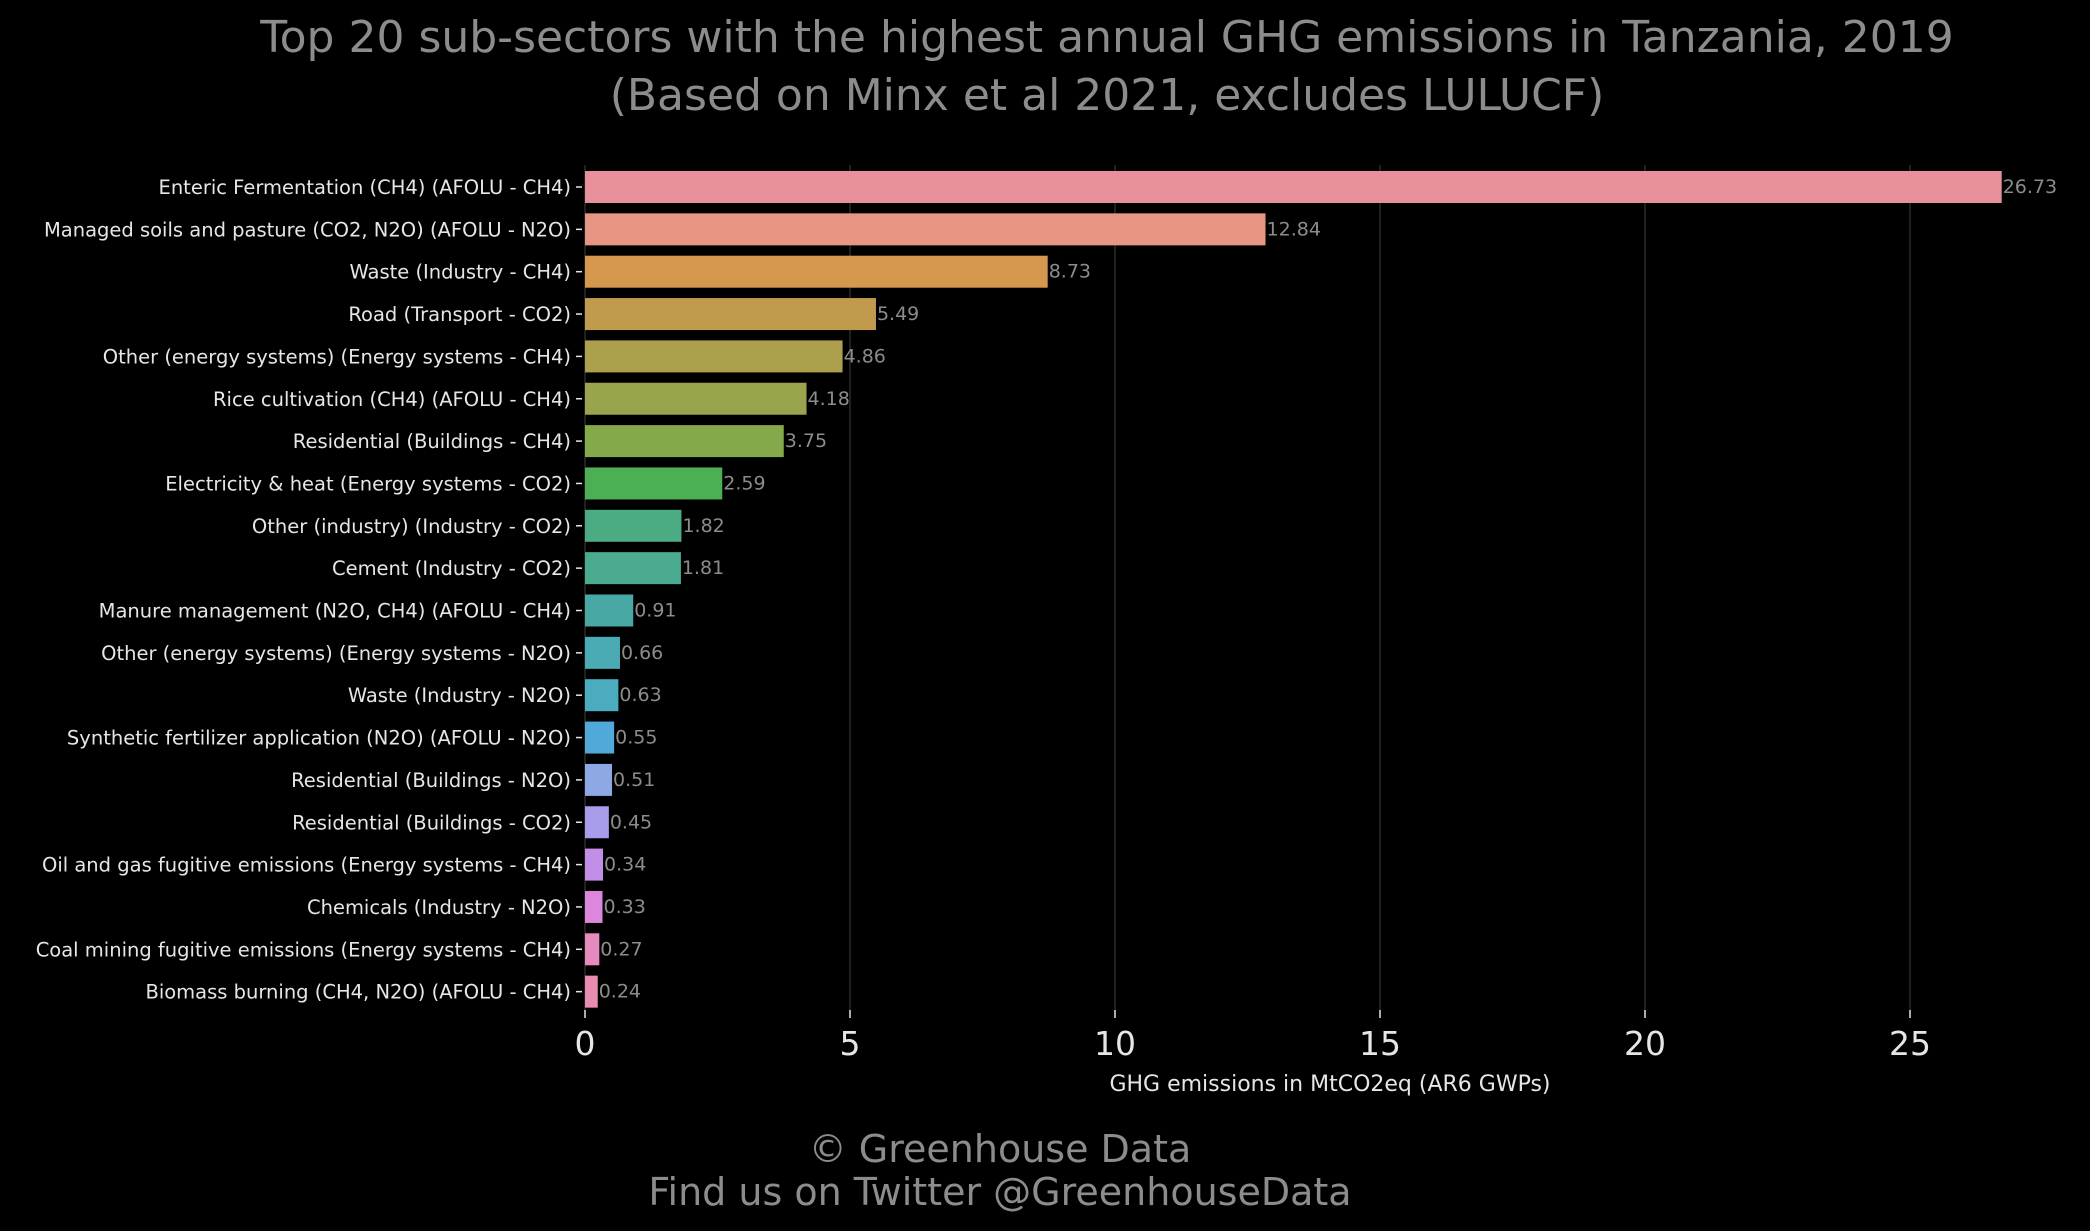 Image resolution: width=2090 pixels, height=1231 pixels. Describe the element at coordinates (1115, 1043) in the screenshot. I see `x-tick-label: 10` at that location.